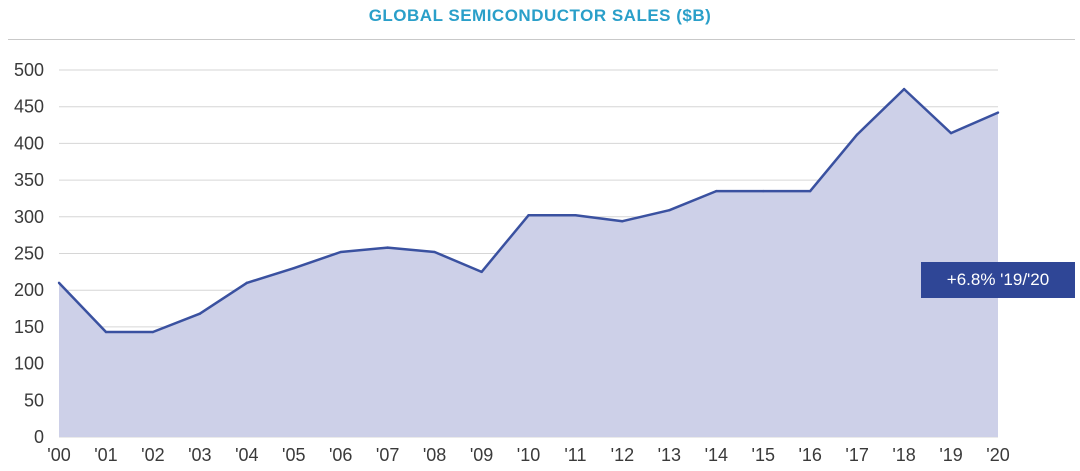 The height and width of the screenshot is (471, 1080). I want to click on y-tick-label: 100, so click(29, 364).